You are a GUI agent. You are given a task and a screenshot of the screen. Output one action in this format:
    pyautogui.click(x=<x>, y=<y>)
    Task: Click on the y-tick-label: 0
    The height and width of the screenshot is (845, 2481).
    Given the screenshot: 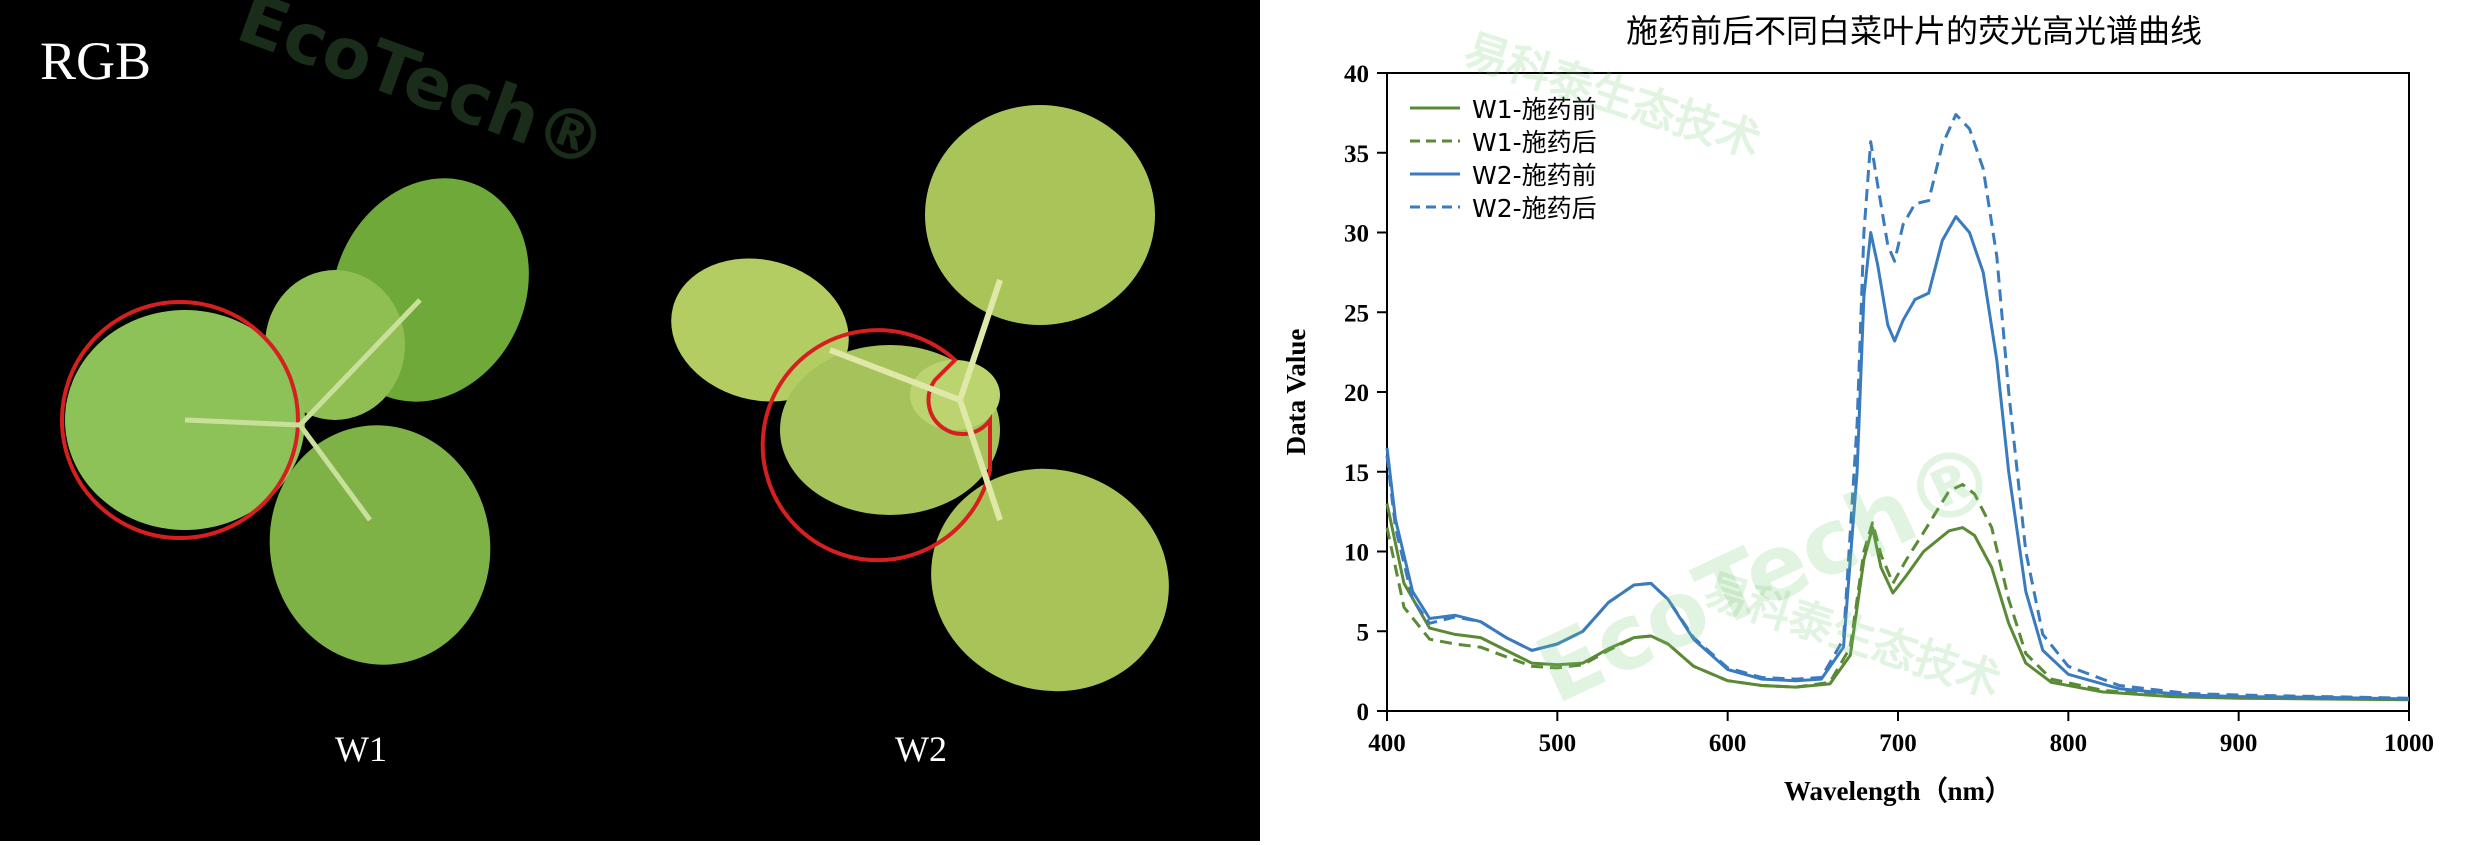 What is the action you would take?
    pyautogui.click(x=1363, y=712)
    